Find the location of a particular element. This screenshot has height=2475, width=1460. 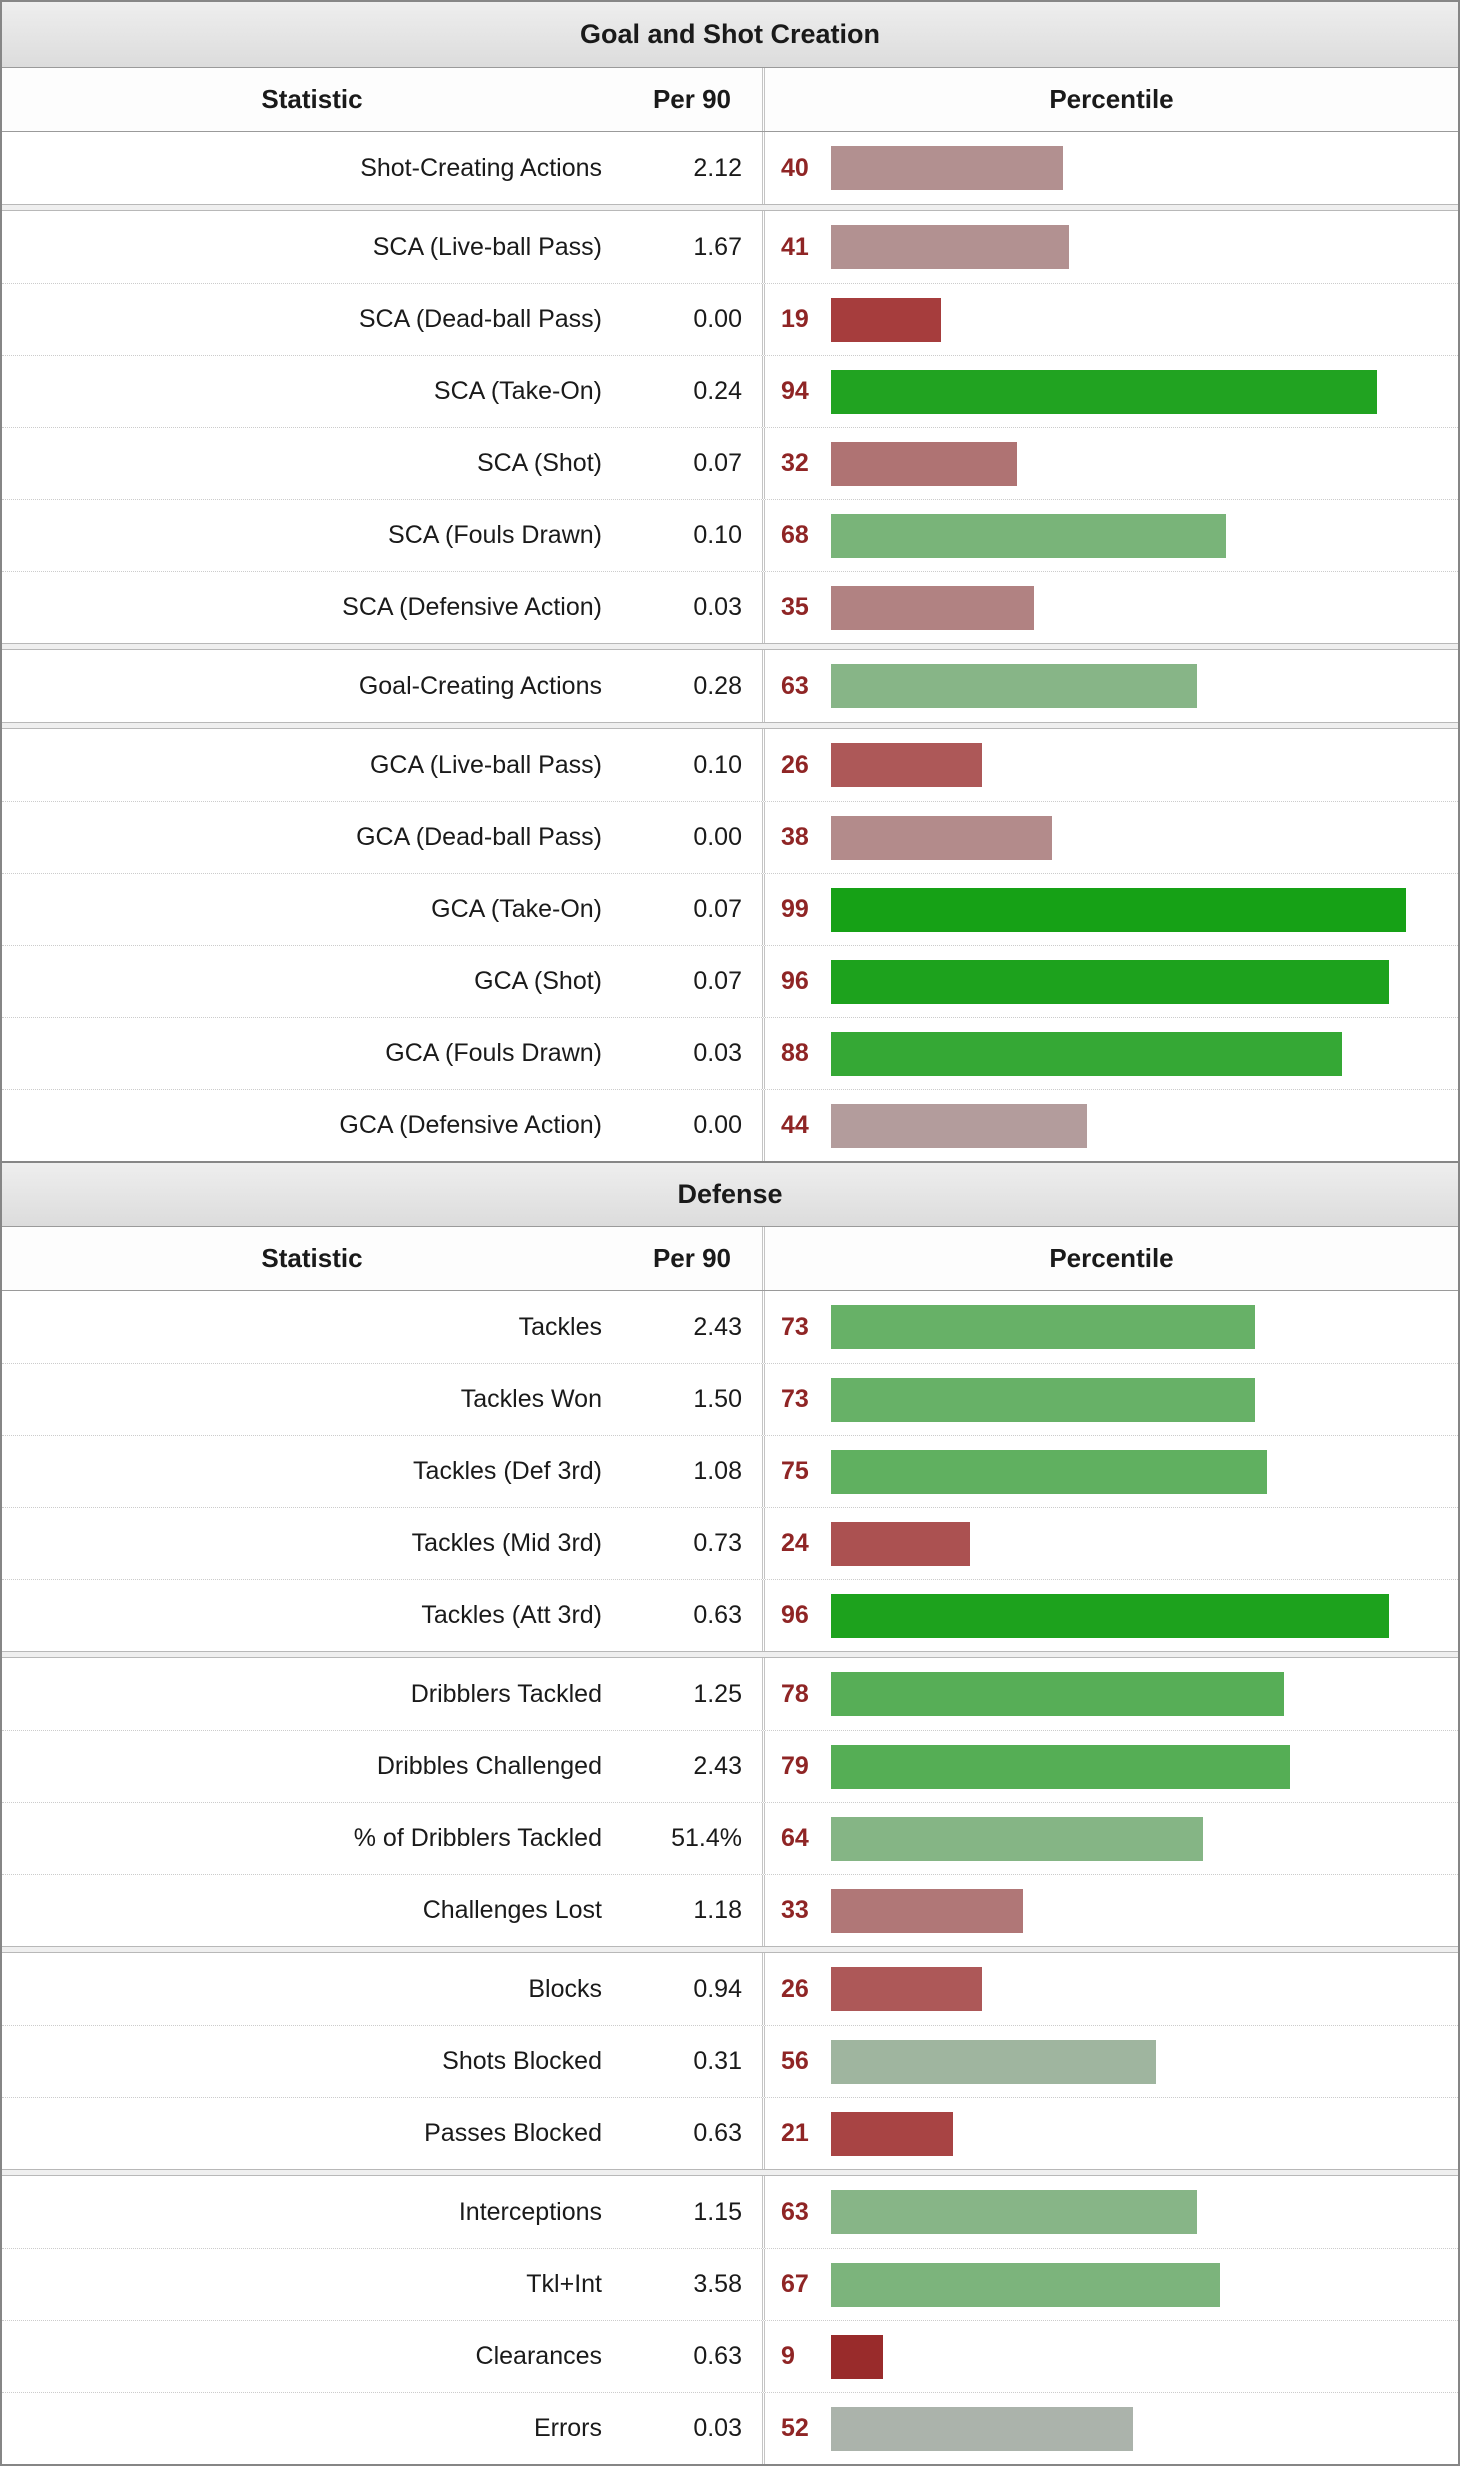

per90-value: 0.31 is located at coordinates (717, 2061).